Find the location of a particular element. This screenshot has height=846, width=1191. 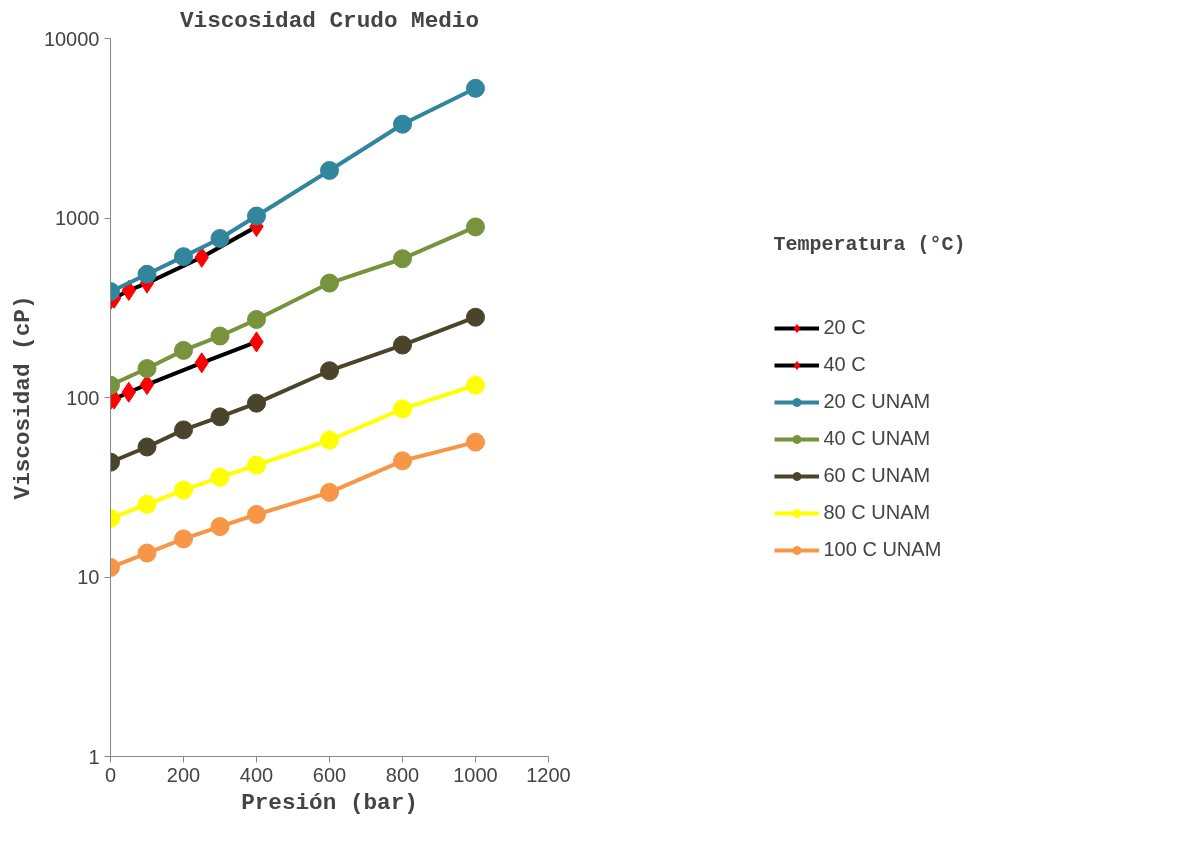

x-tick-label: 600 is located at coordinates (329, 774).